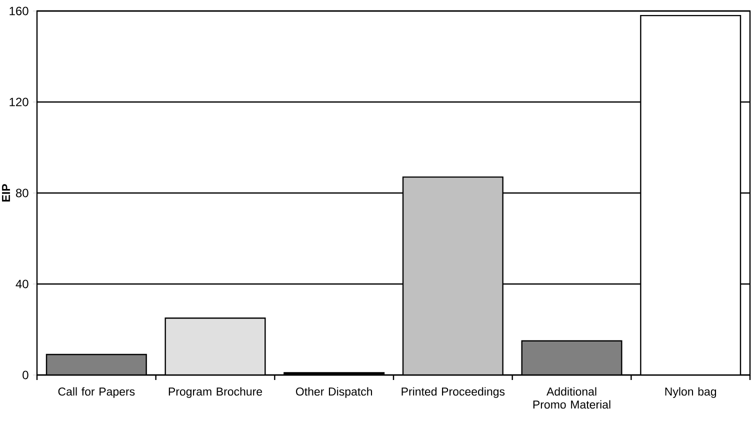 The image size is (753, 421). What do you see at coordinates (19, 102) in the screenshot?
I see `y-tick-label: 120` at bounding box center [19, 102].